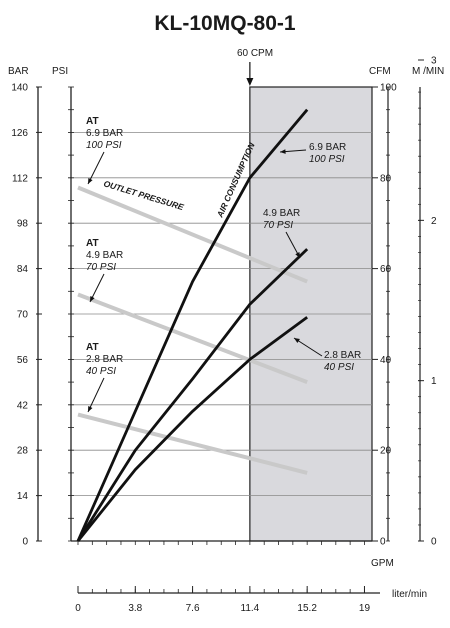 This screenshot has width=450, height=628. I want to click on at-100-psi: 100 PSI, so click(104, 145).